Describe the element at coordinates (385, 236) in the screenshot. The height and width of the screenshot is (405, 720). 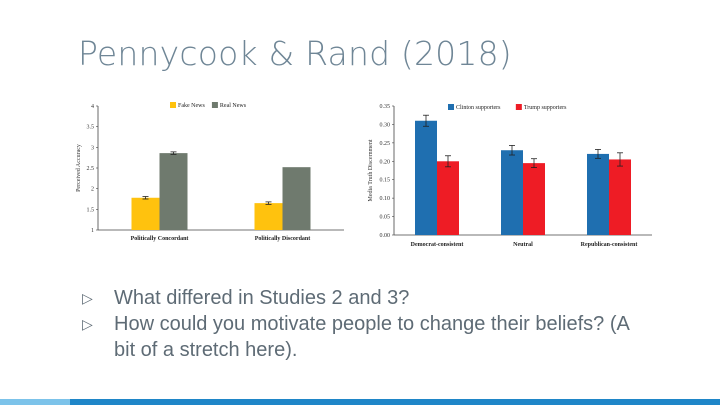
I see `chart2-y-tick-label: 0.00` at that location.